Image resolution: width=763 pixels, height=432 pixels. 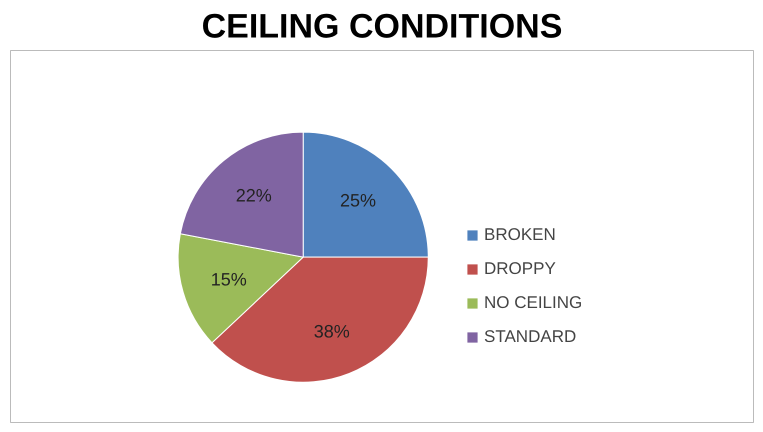 What do you see at coordinates (533, 303) in the screenshot?
I see `legend-label: NO CEILING` at bounding box center [533, 303].